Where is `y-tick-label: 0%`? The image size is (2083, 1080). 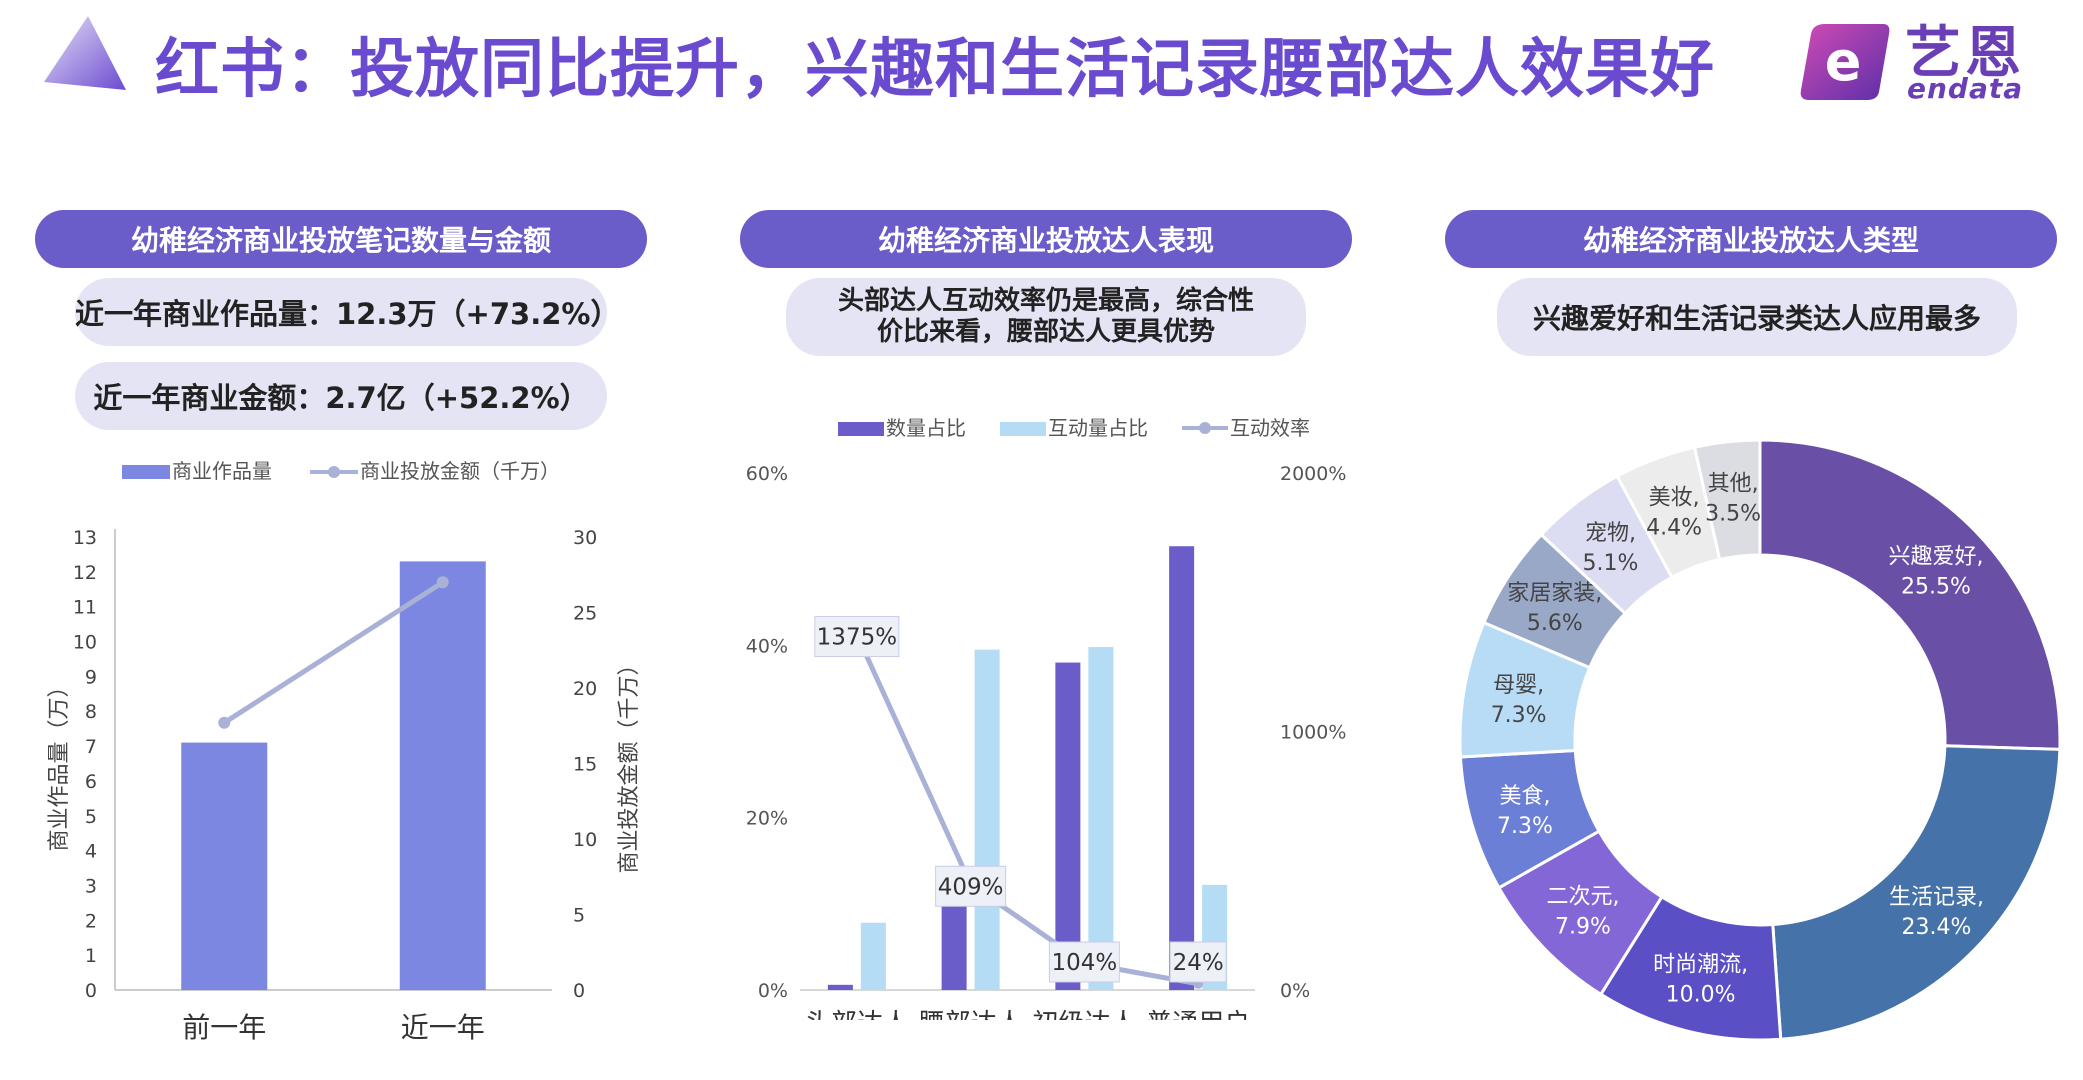 y-tick-label: 0% is located at coordinates (773, 991).